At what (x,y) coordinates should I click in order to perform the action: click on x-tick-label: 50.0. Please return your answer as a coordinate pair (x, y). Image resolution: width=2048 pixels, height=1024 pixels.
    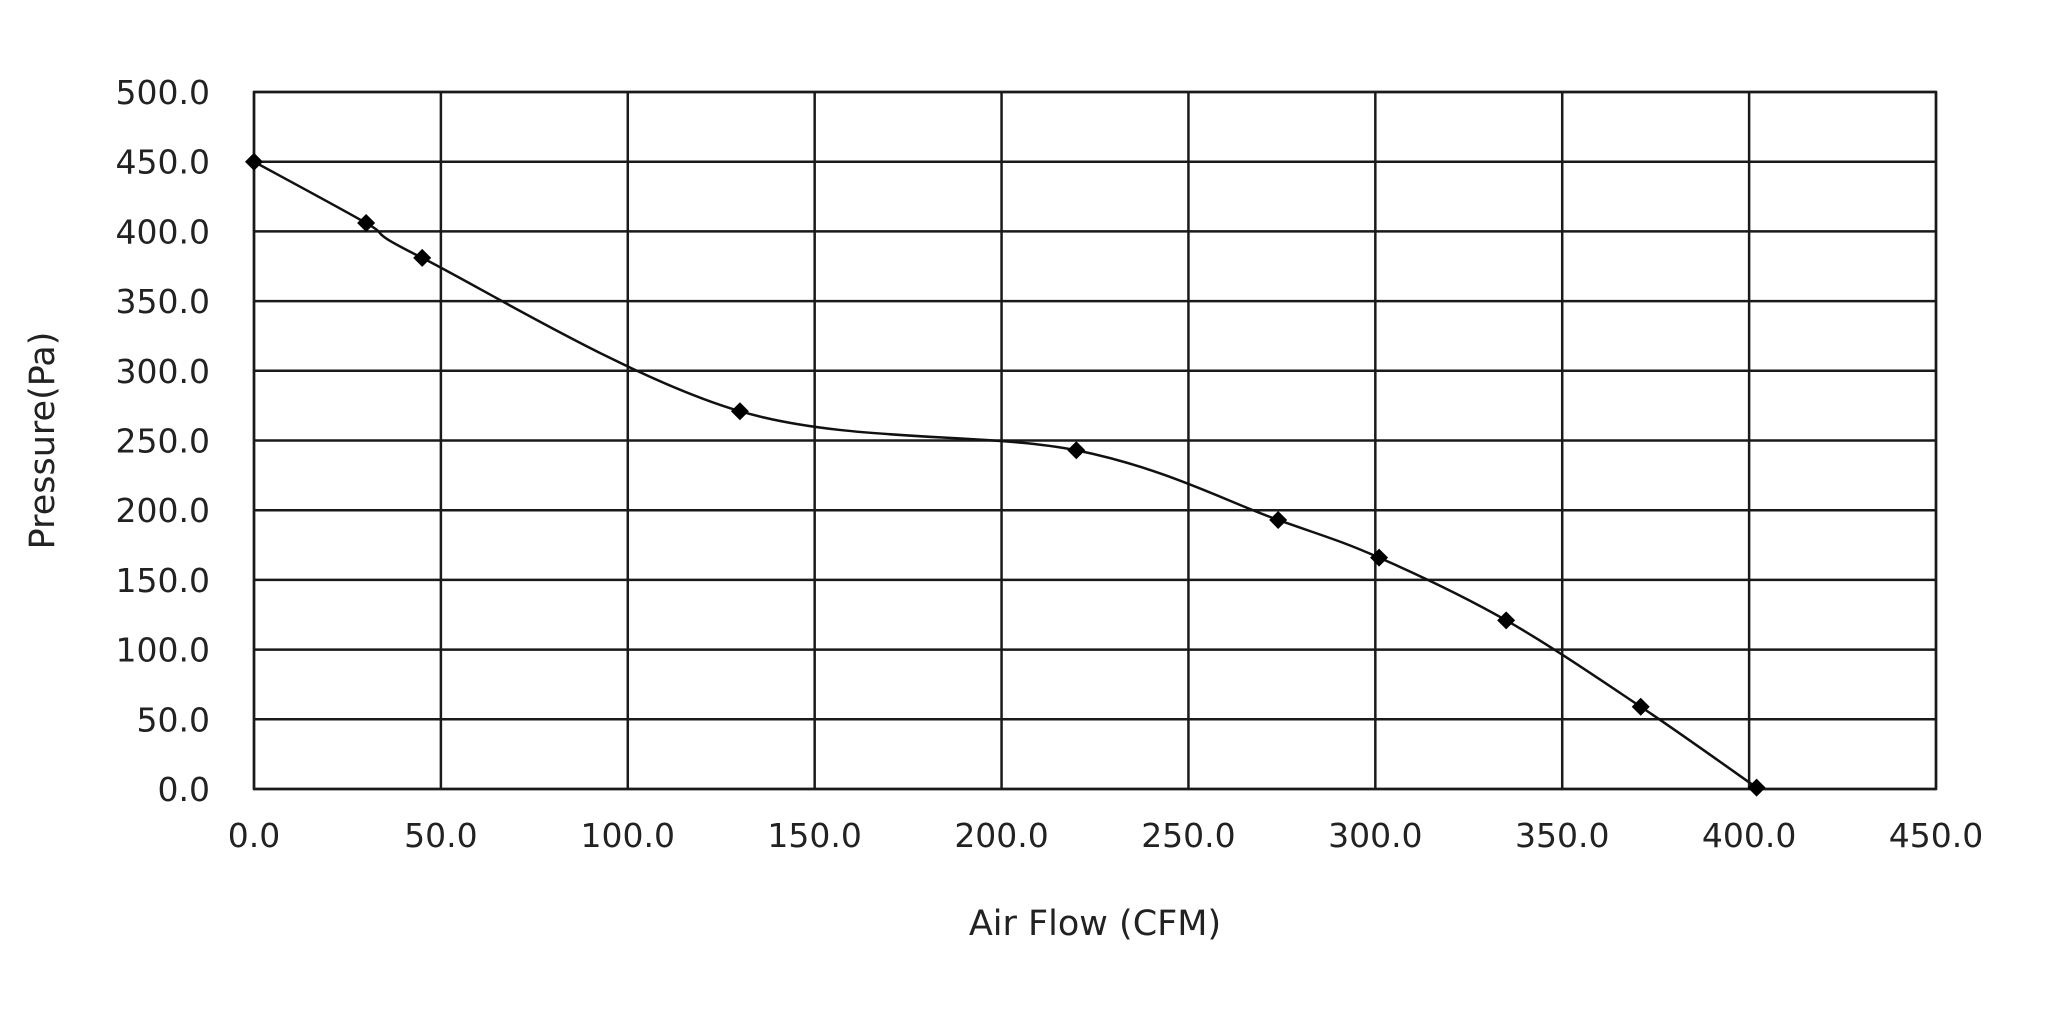
    Looking at the image, I should click on (440, 835).